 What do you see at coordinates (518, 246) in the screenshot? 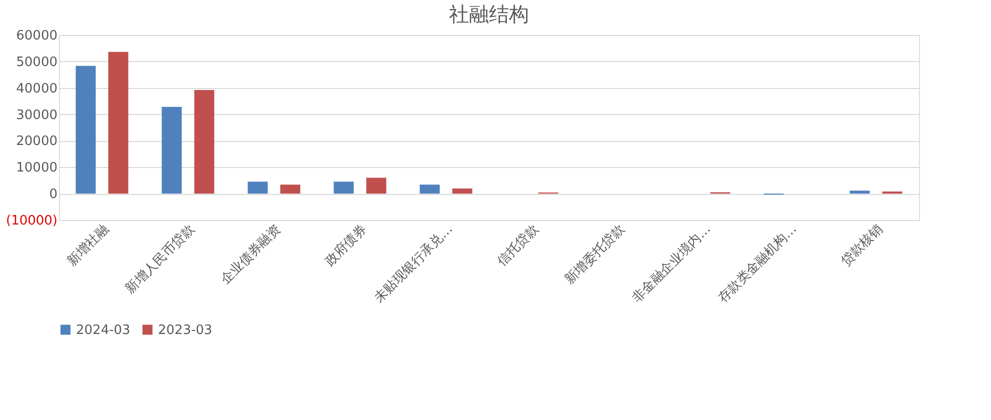
I see `x-tick-label: 信托贷款` at bounding box center [518, 246].